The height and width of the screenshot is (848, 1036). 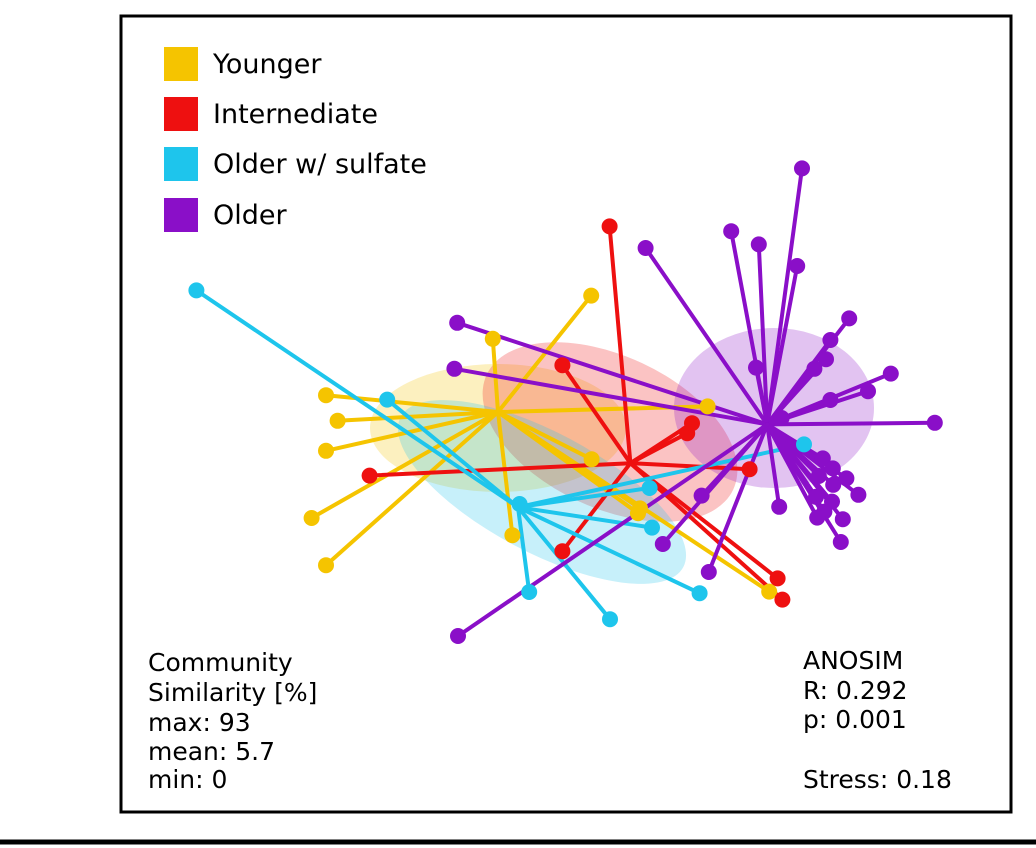 I want to click on legend-swatch-internediate, so click(x=181, y=114).